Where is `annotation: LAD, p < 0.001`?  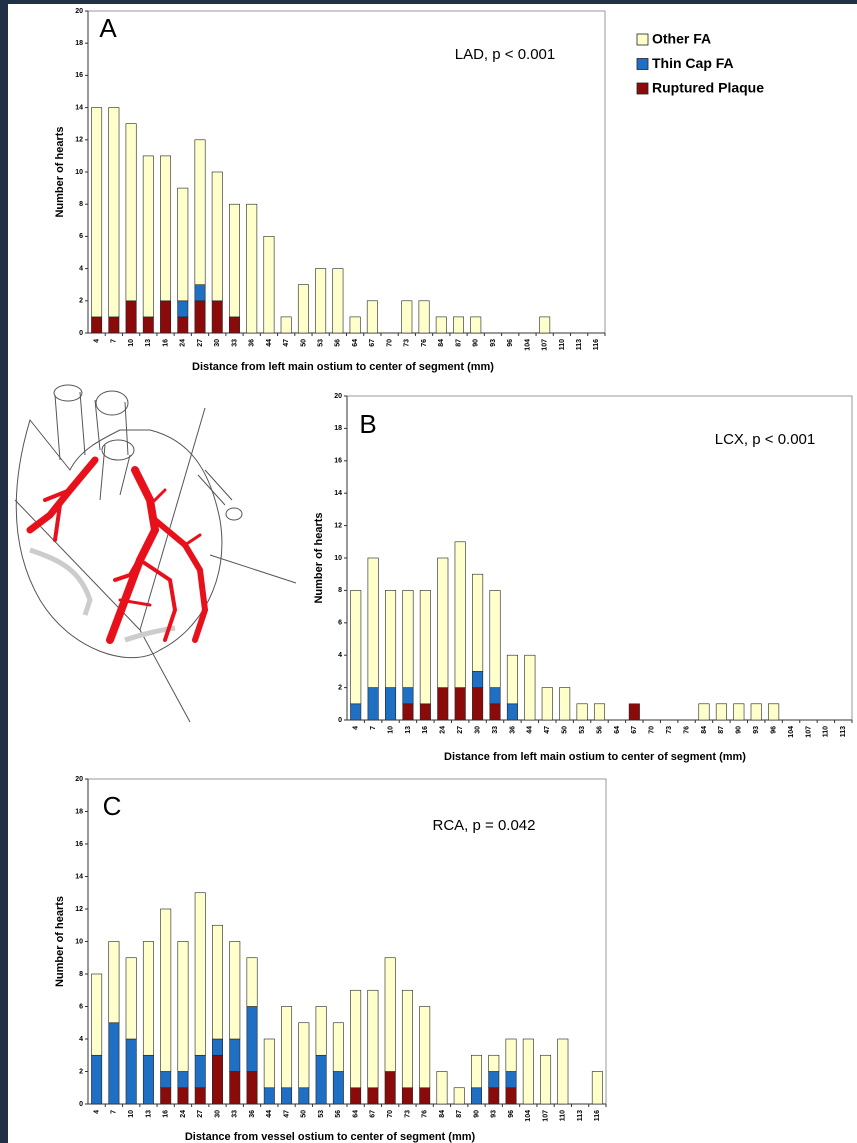
annotation: LAD, p < 0.001 is located at coordinates (505, 54).